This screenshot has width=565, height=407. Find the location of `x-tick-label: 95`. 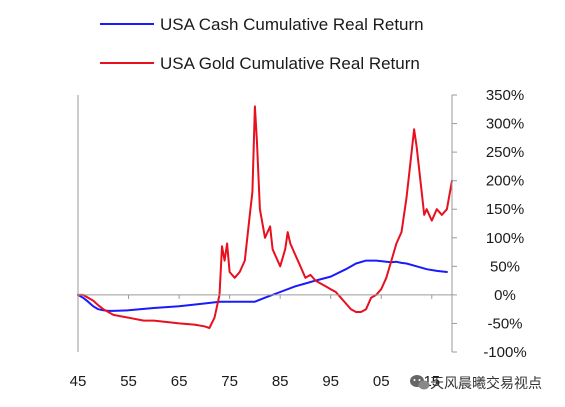

x-tick-label: 95 is located at coordinates (330, 381).